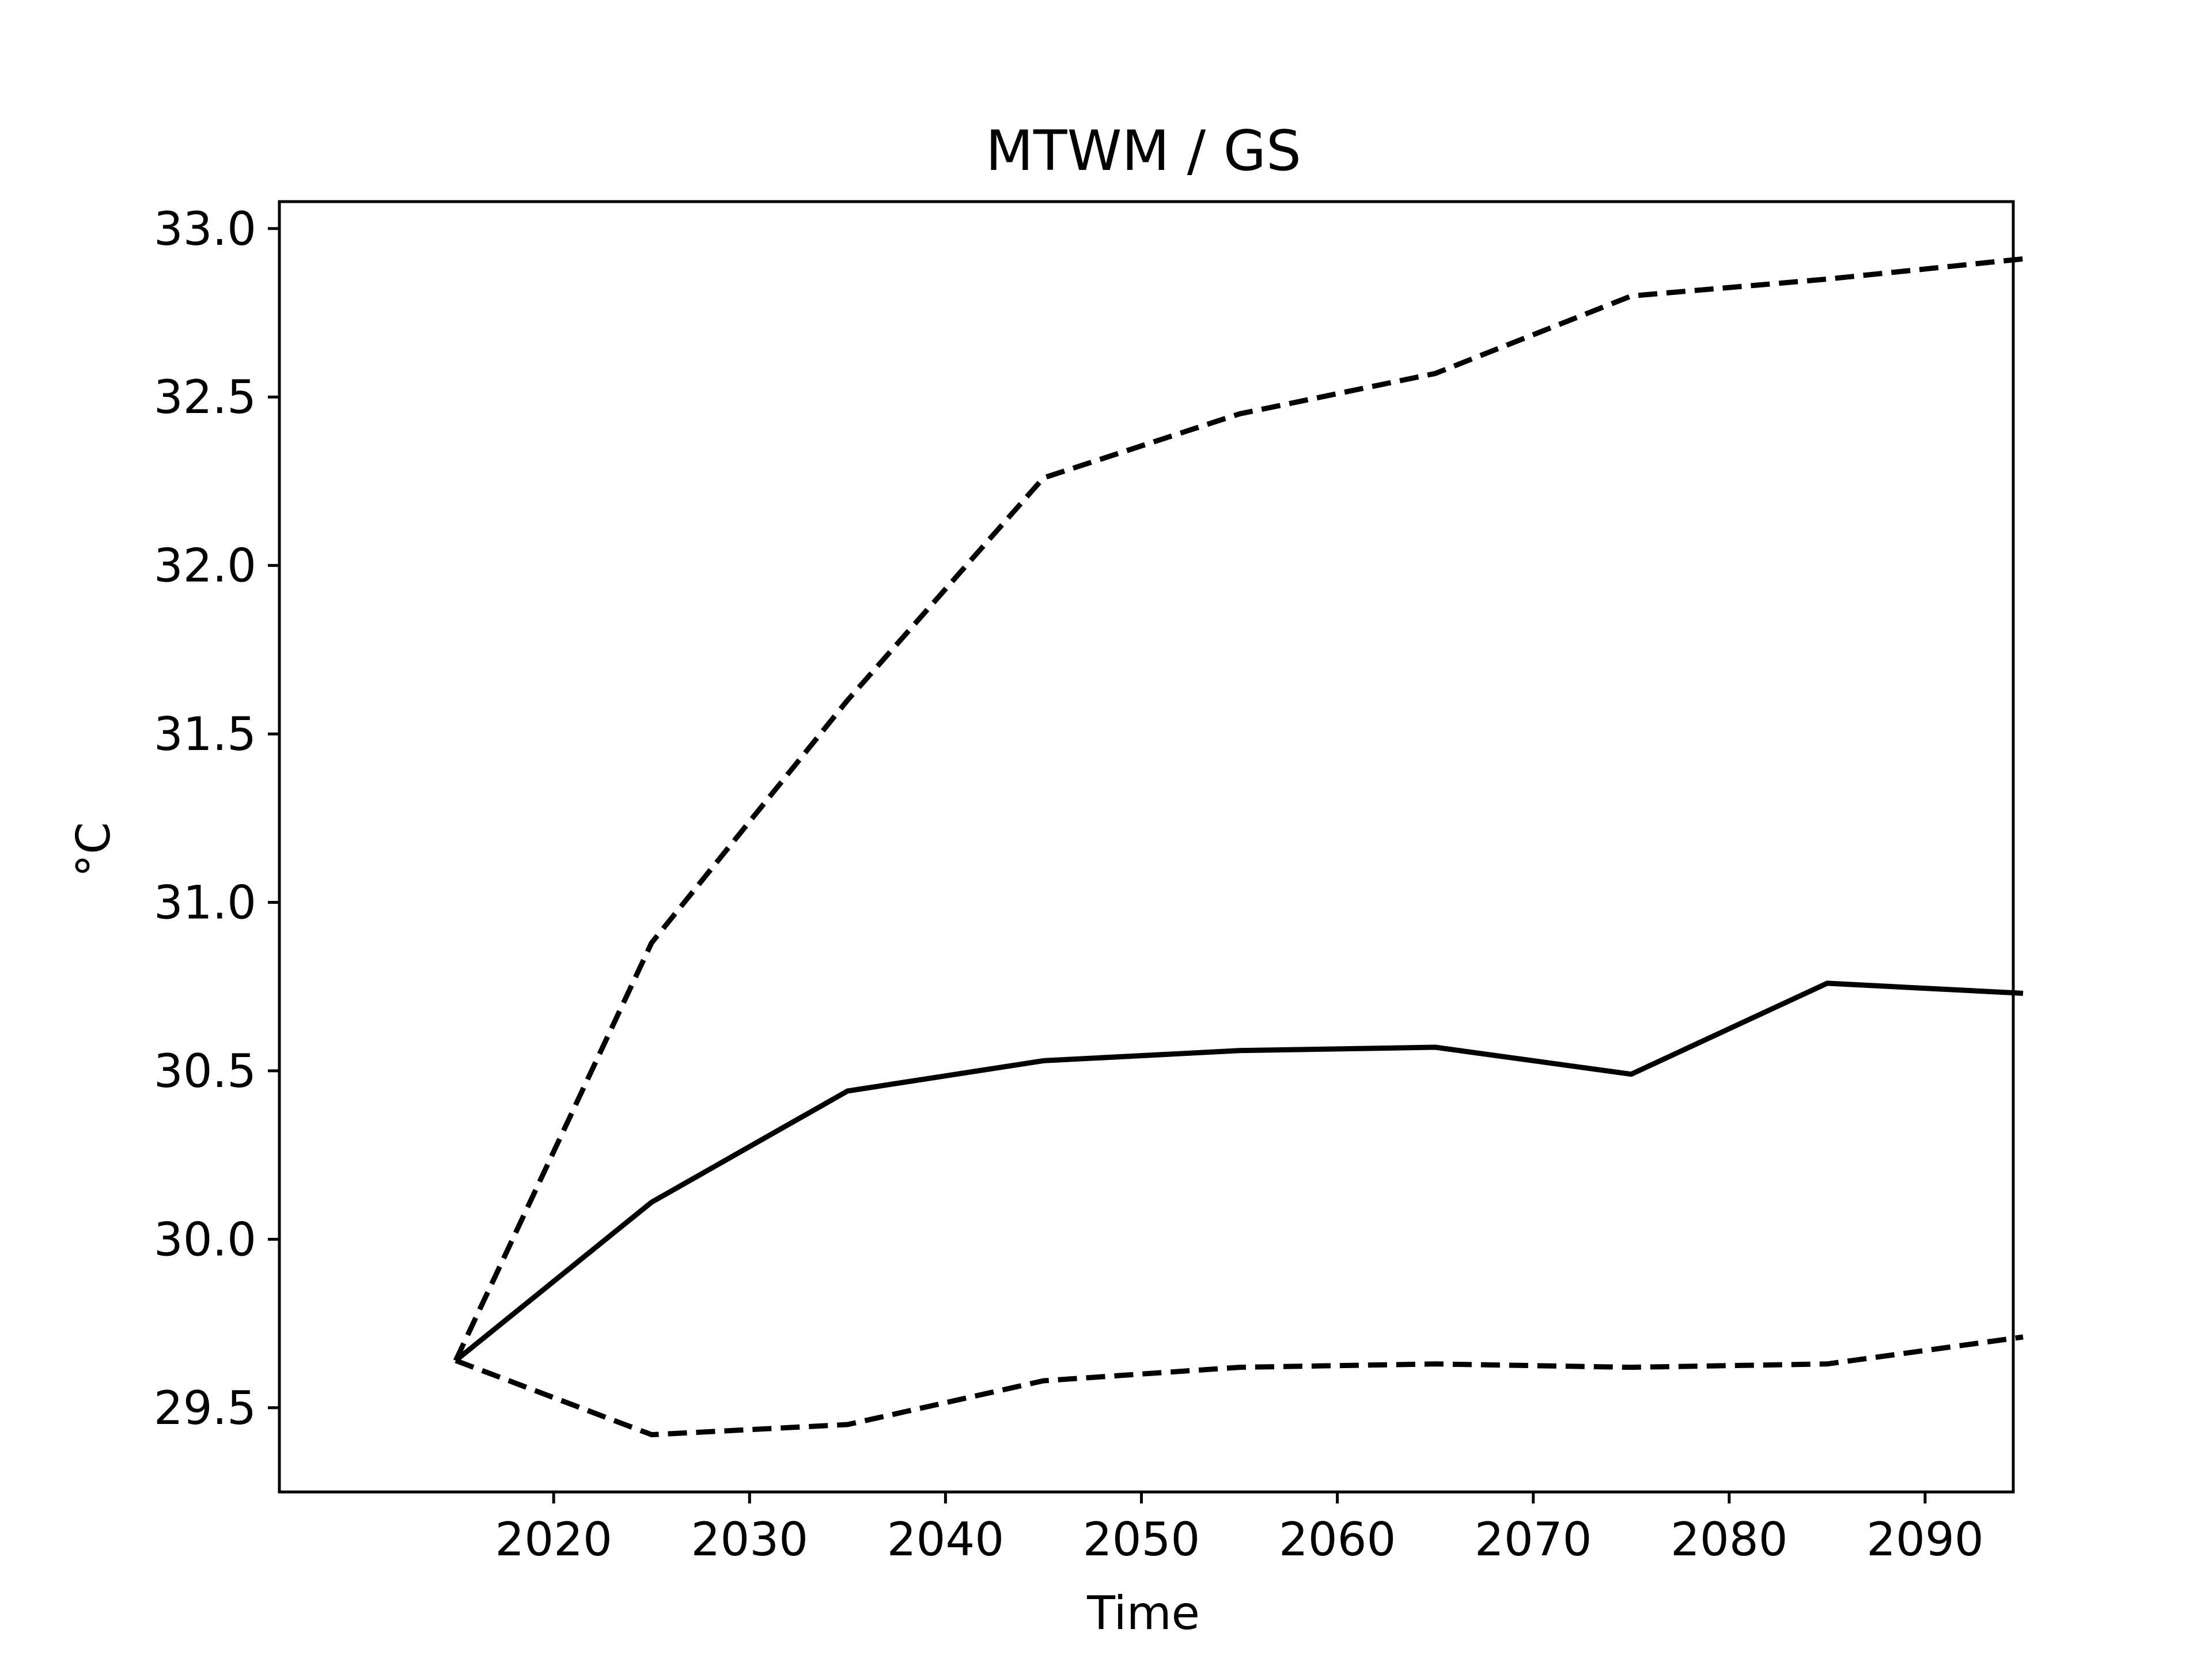 The image size is (2212, 1659). Describe the element at coordinates (553, 1539) in the screenshot. I see `x-tick-label: 2020` at that location.